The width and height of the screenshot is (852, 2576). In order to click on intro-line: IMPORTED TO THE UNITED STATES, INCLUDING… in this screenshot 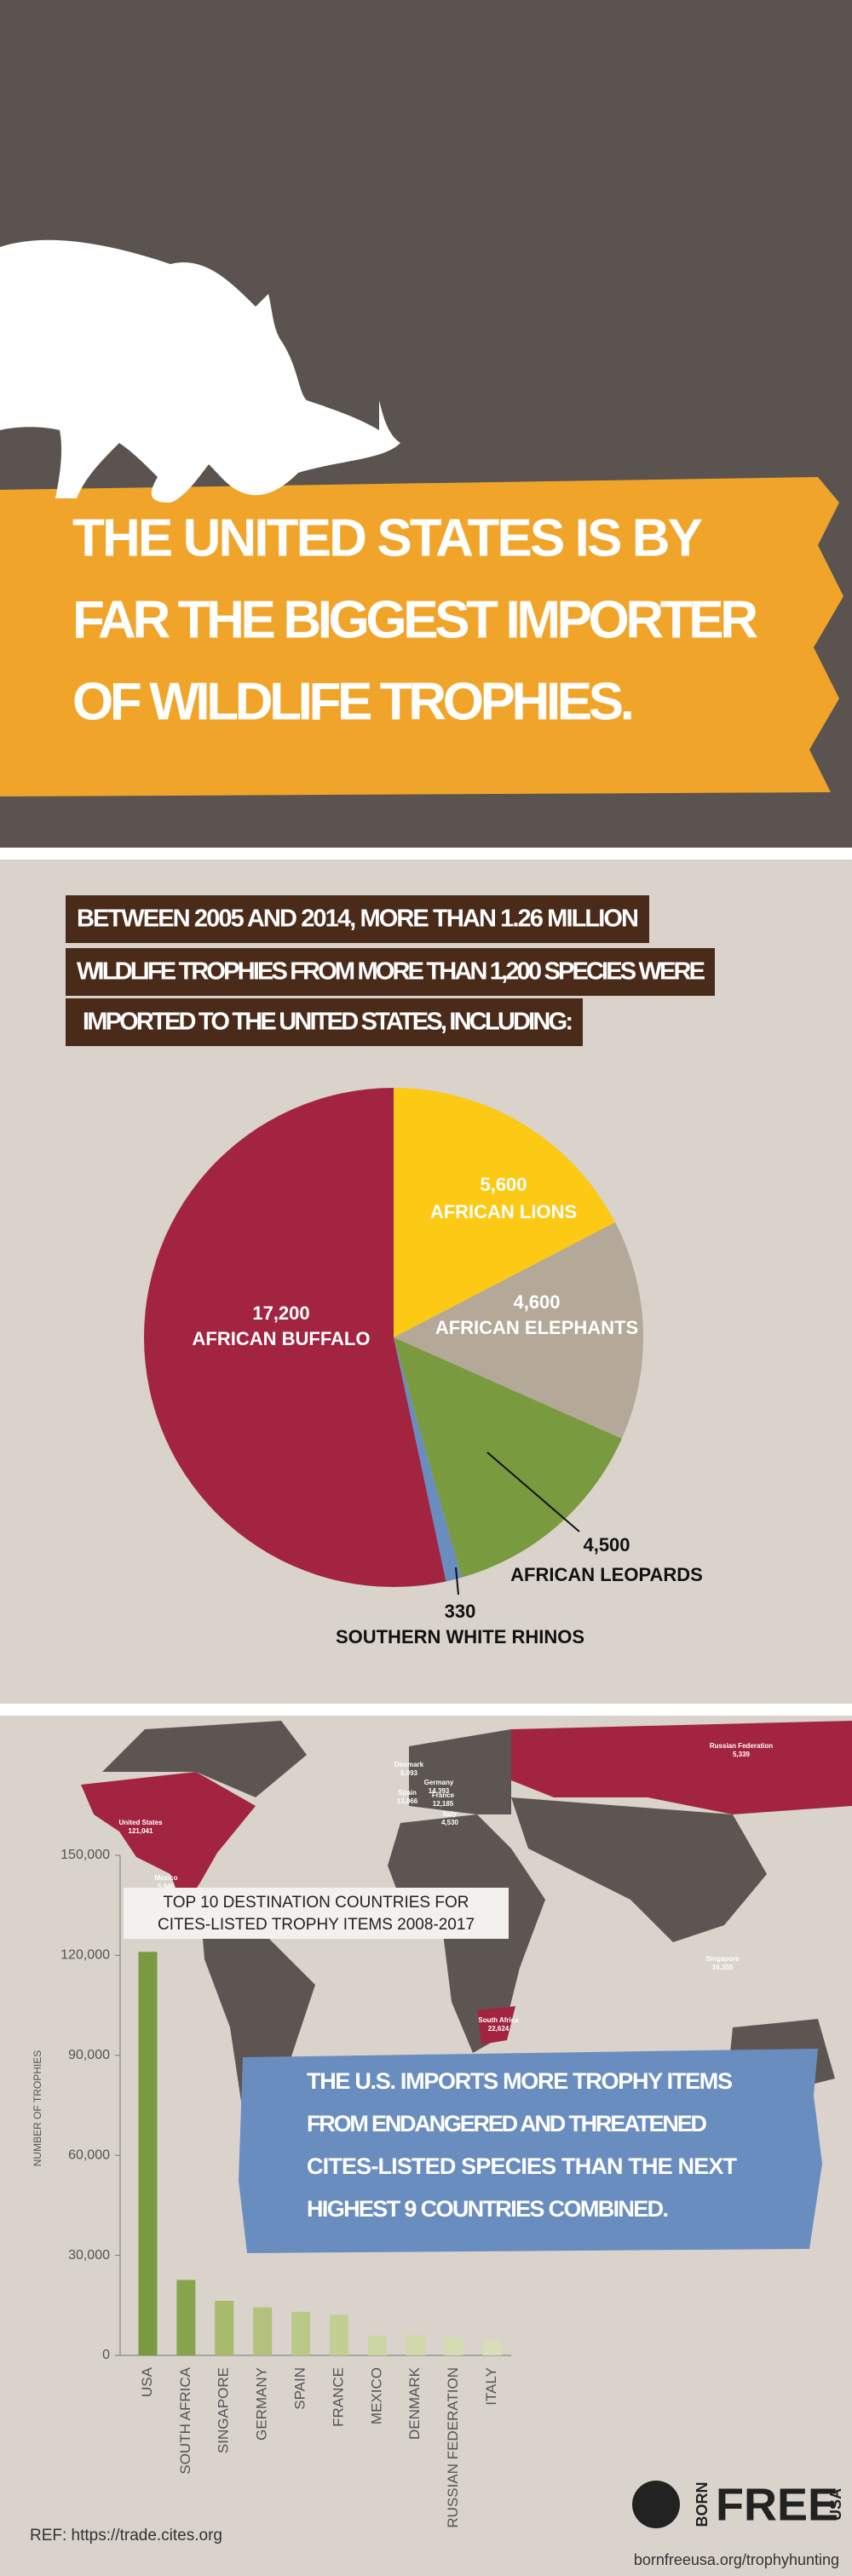, I will do `click(328, 1022)`.